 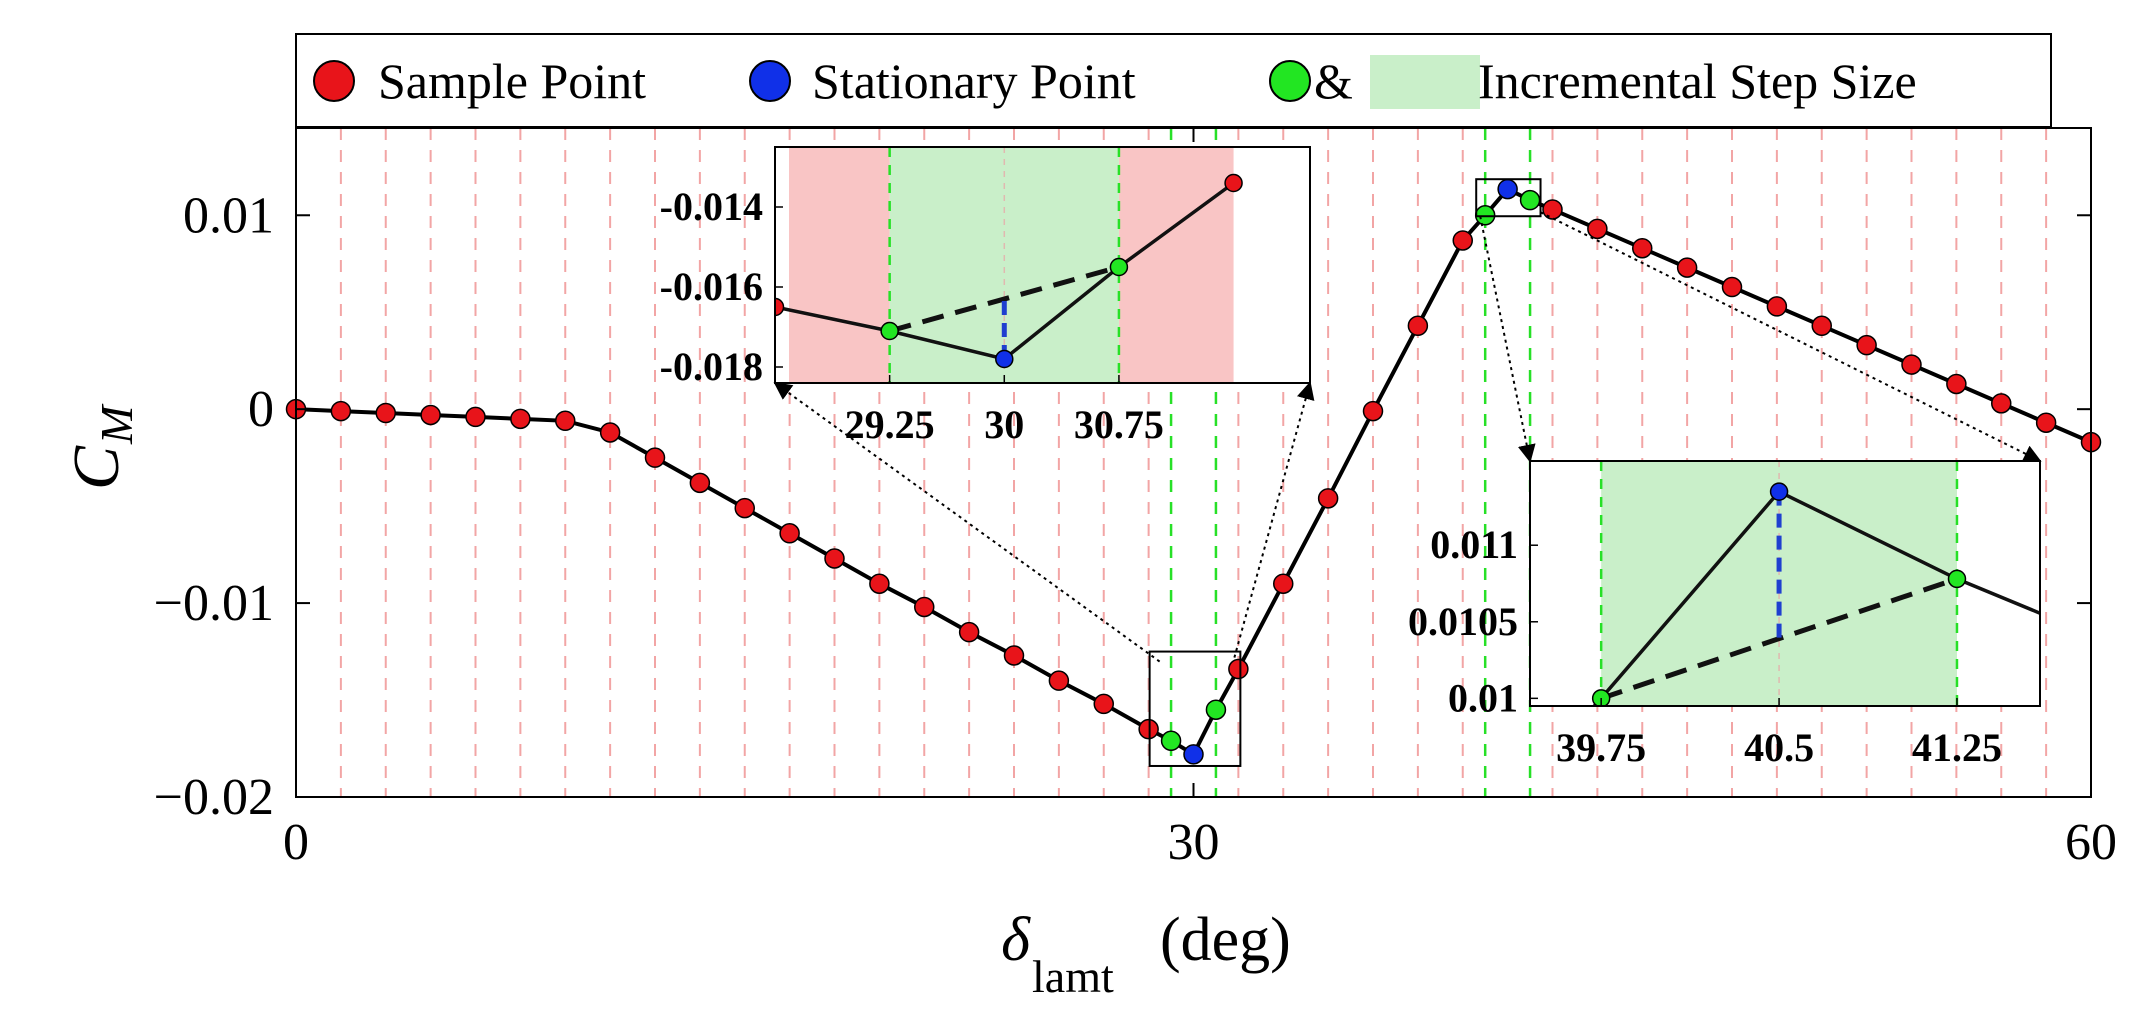 What do you see at coordinates (1779, 747) in the screenshot?
I see `inset-x-tick-label: 40.5` at bounding box center [1779, 747].